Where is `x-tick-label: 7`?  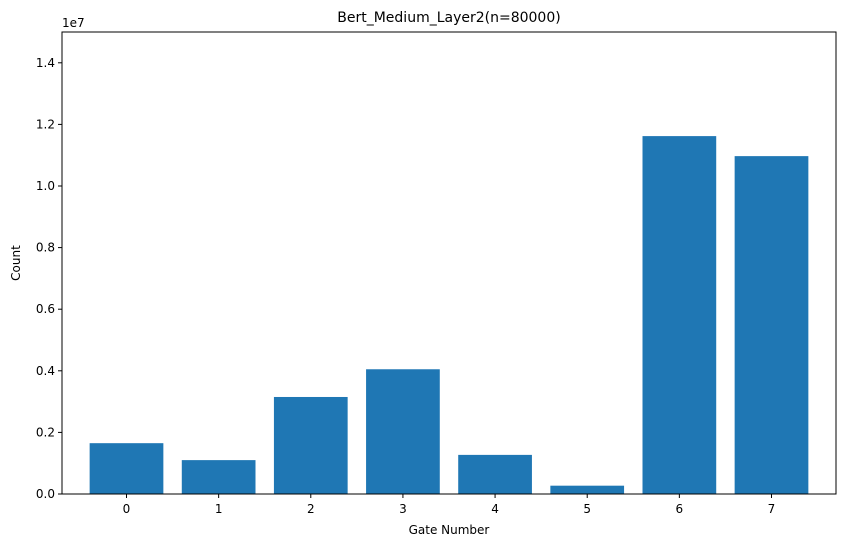 x-tick-label: 7 is located at coordinates (772, 509).